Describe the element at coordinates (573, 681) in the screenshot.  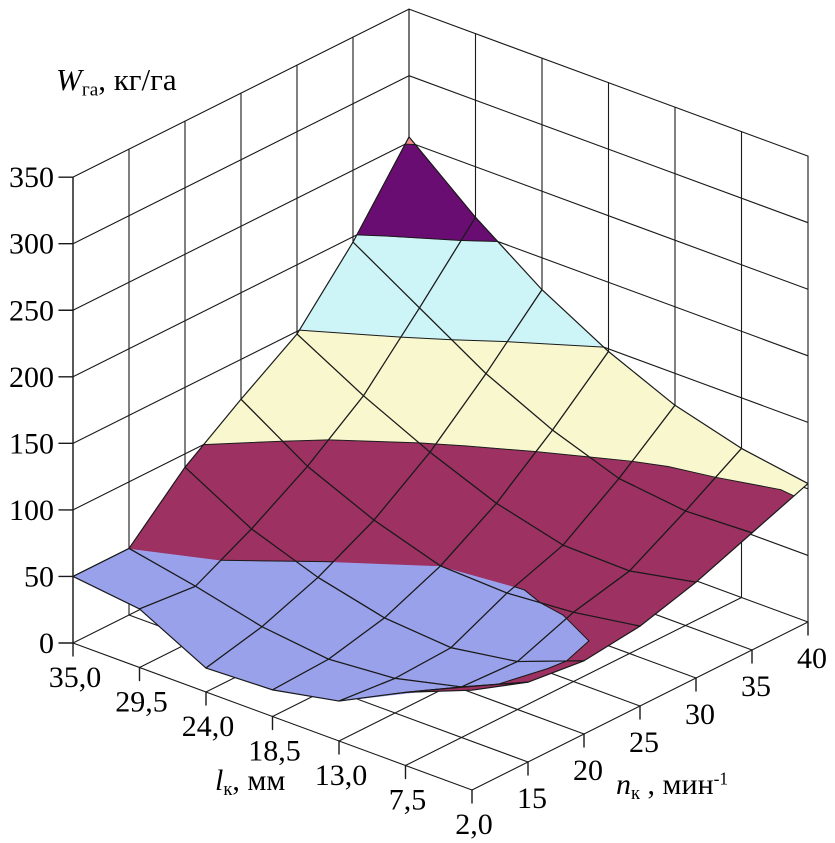
I see `floor-gridline` at that location.